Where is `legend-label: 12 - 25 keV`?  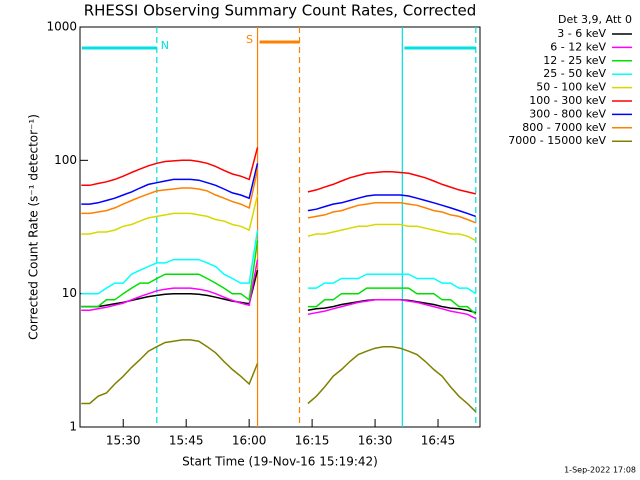 legend-label: 12 - 25 keV is located at coordinates (574, 60).